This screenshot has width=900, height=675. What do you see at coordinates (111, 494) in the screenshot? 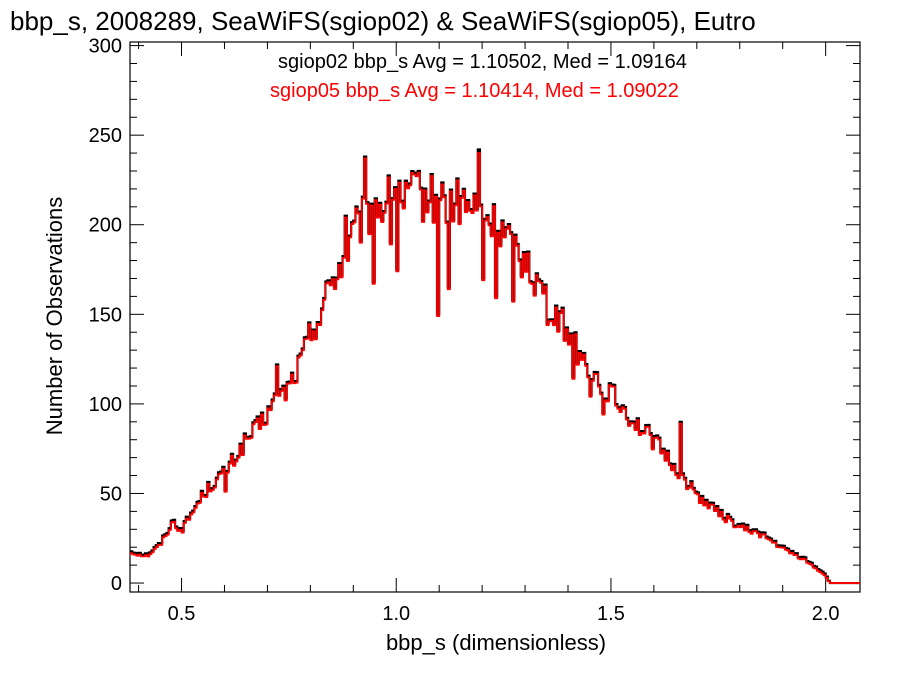
I see `y-tick-label: 50` at bounding box center [111, 494].